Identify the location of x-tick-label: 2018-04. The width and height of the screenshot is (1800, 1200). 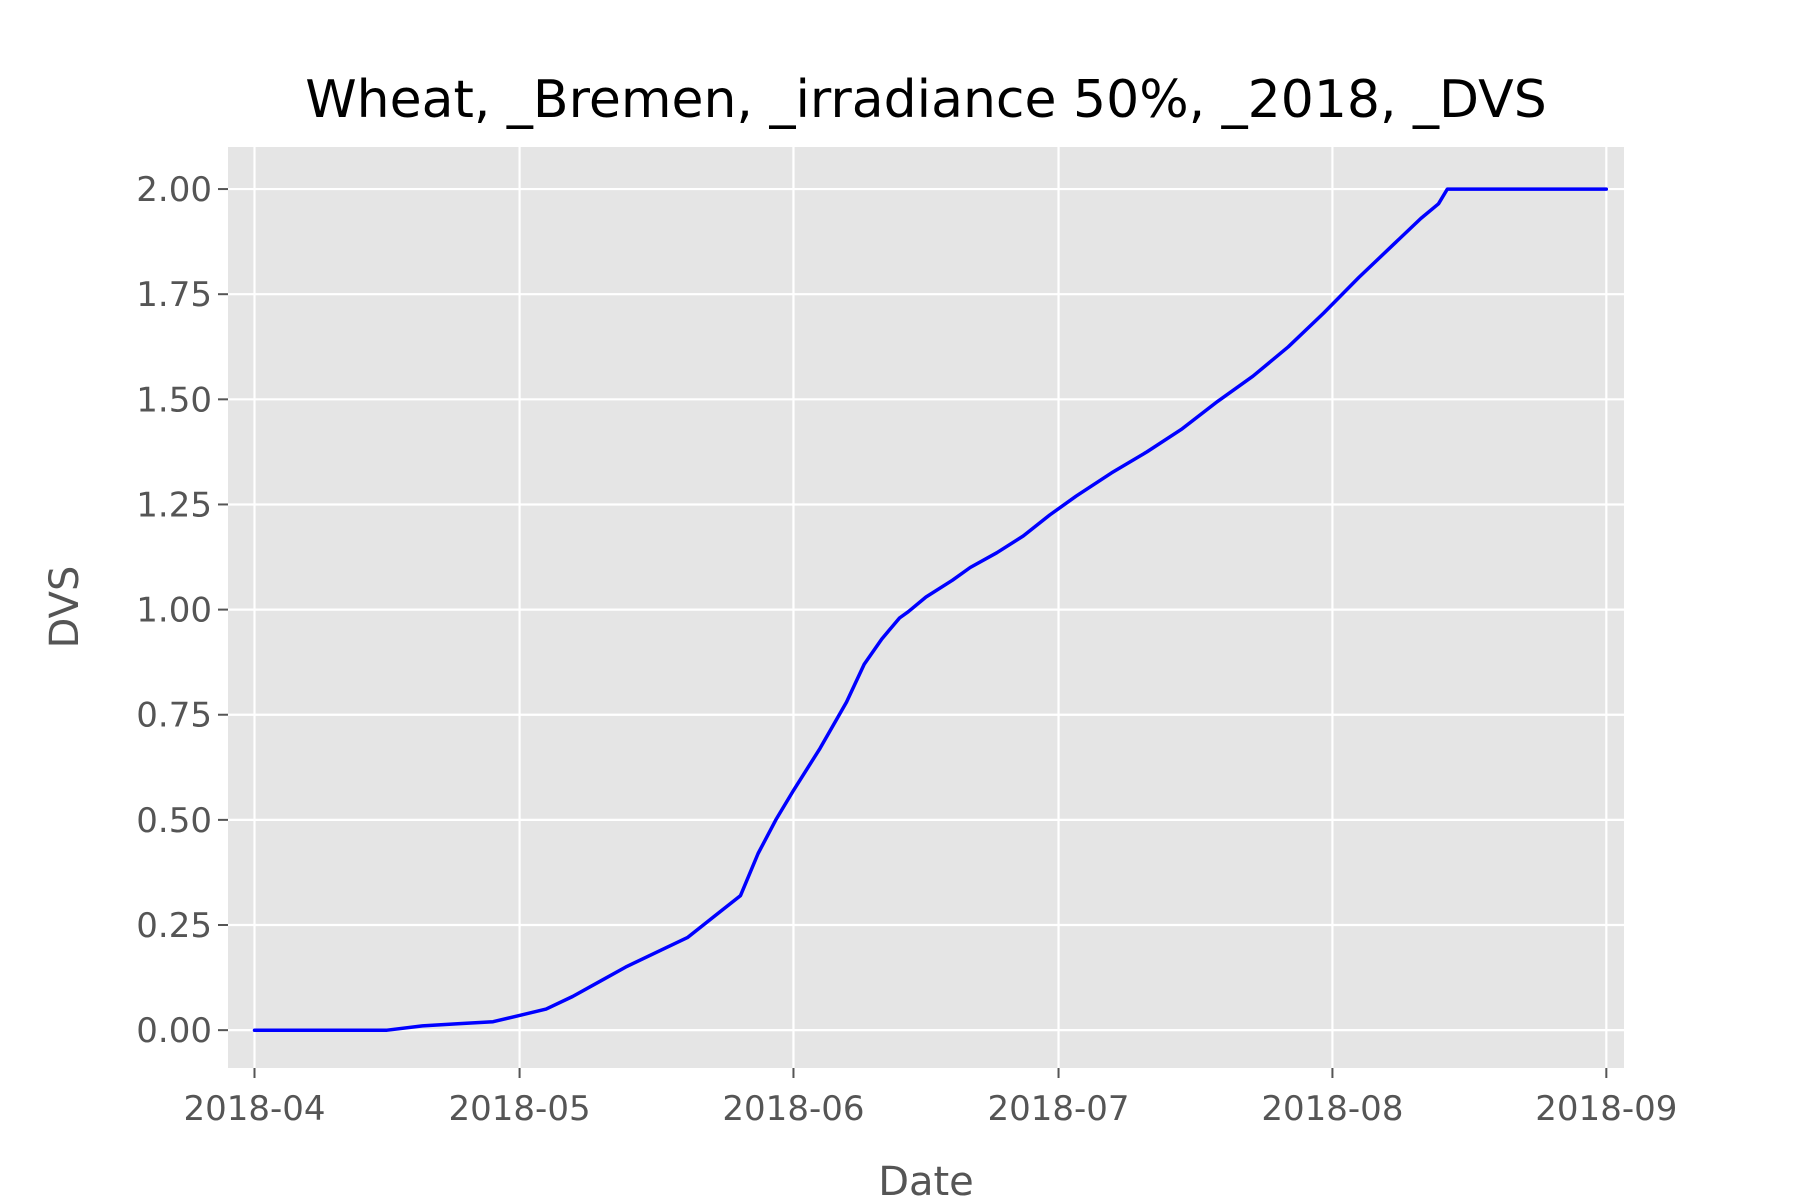
(254, 1109).